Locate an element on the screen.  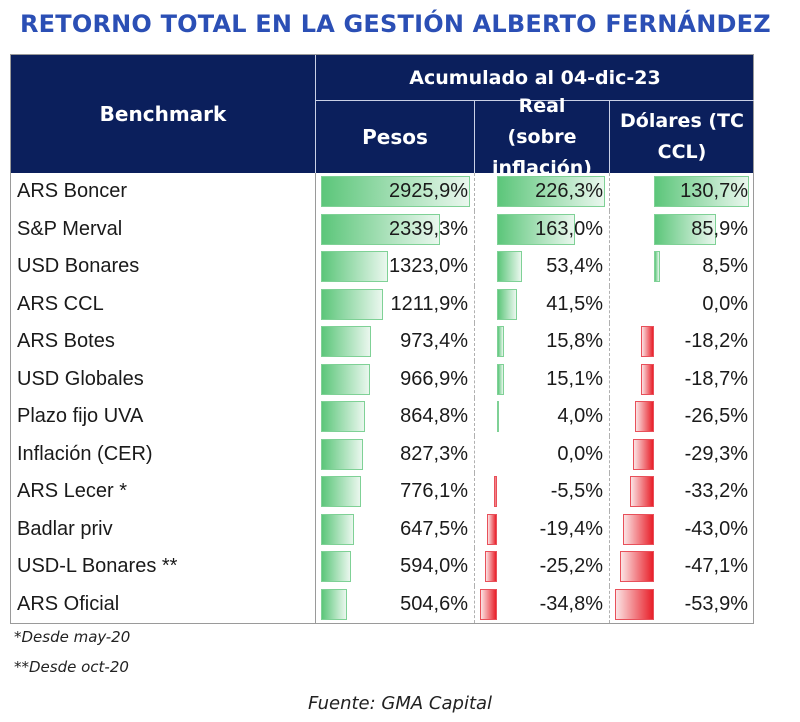
usd-cell: -47,1% is located at coordinates (682, 567).